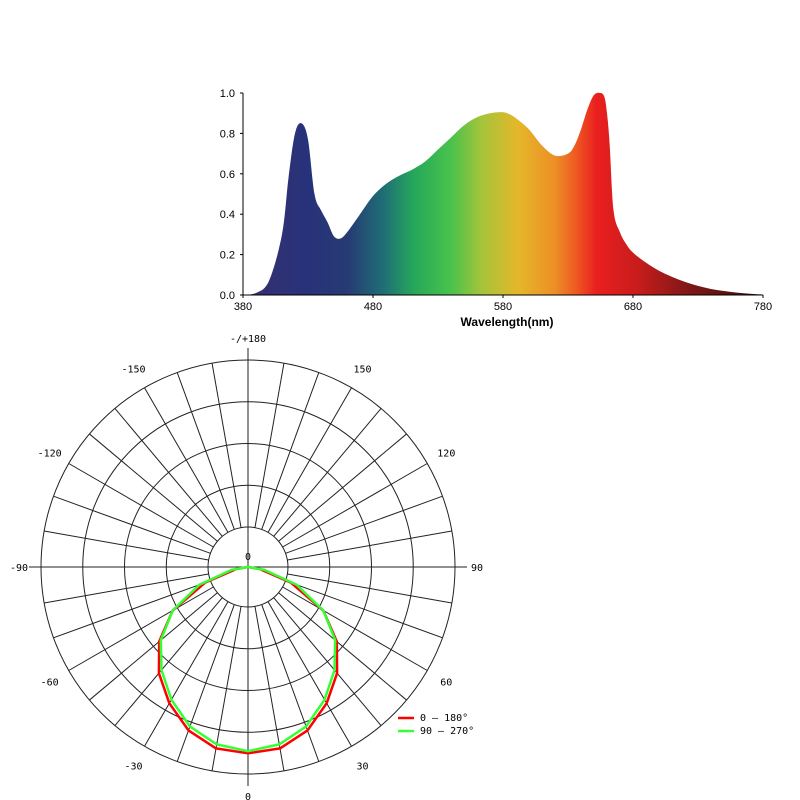 The image size is (800, 800). What do you see at coordinates (243, 307) in the screenshot?
I see `x-tick-label: 380` at bounding box center [243, 307].